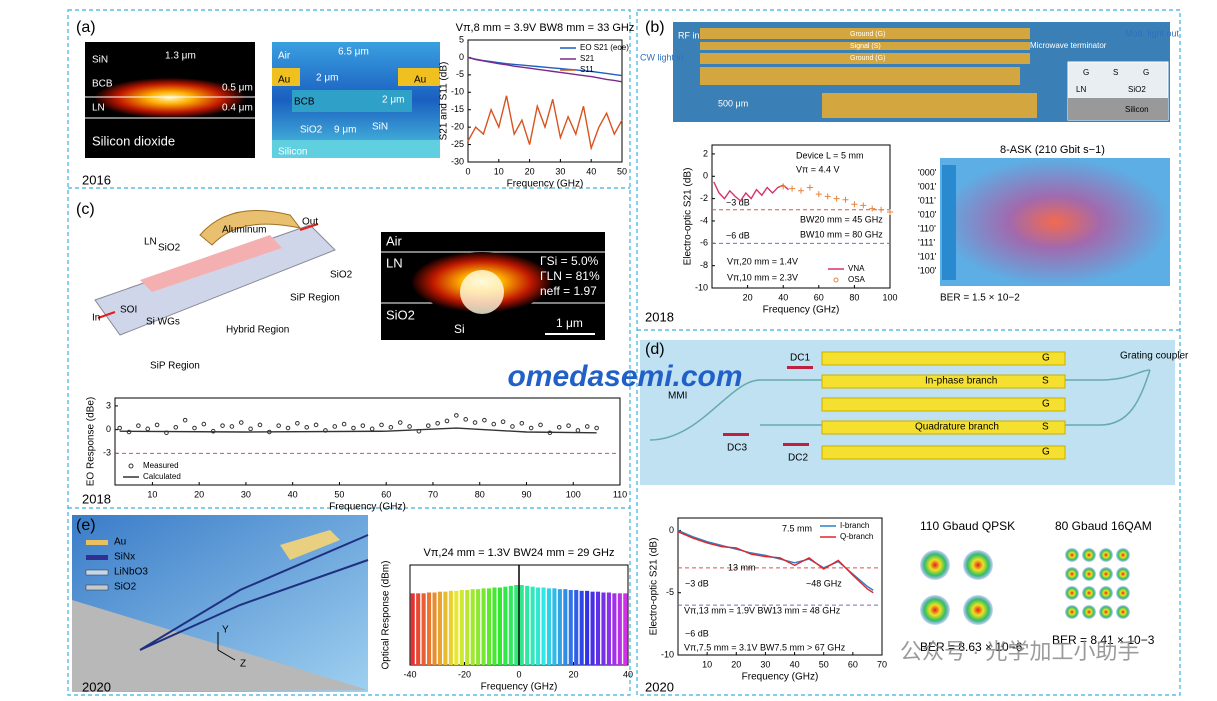  What do you see at coordinates (927, 214) in the screenshot?
I see `label: '010'` at bounding box center [927, 214].